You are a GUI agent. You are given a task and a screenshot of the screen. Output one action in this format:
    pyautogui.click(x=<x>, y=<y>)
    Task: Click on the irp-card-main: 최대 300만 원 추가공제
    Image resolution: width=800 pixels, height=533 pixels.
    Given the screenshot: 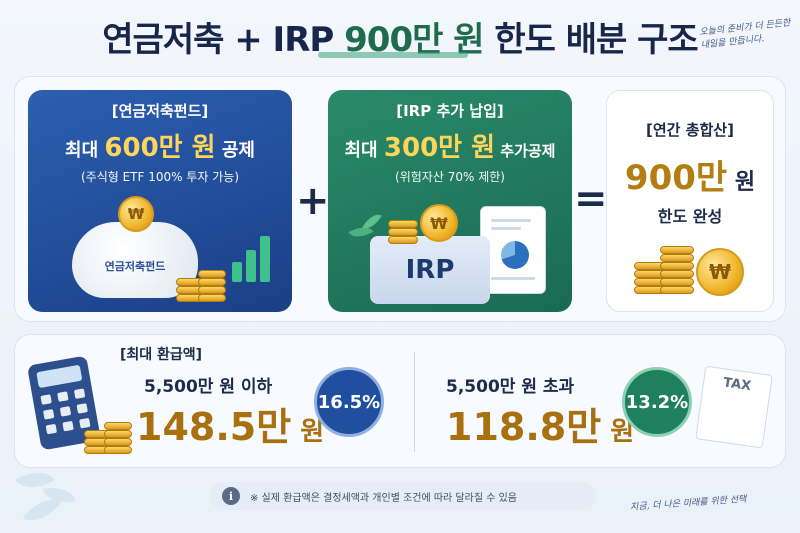 What is the action you would take?
    pyautogui.click(x=450, y=145)
    